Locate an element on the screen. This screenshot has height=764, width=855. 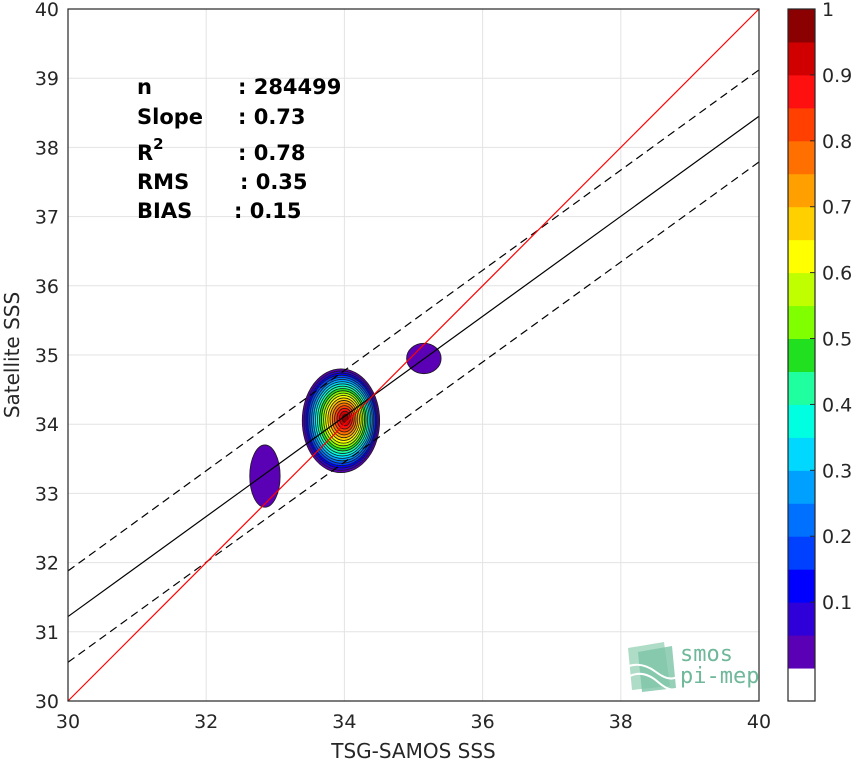
logo-line1: smos is located at coordinates (706, 654).